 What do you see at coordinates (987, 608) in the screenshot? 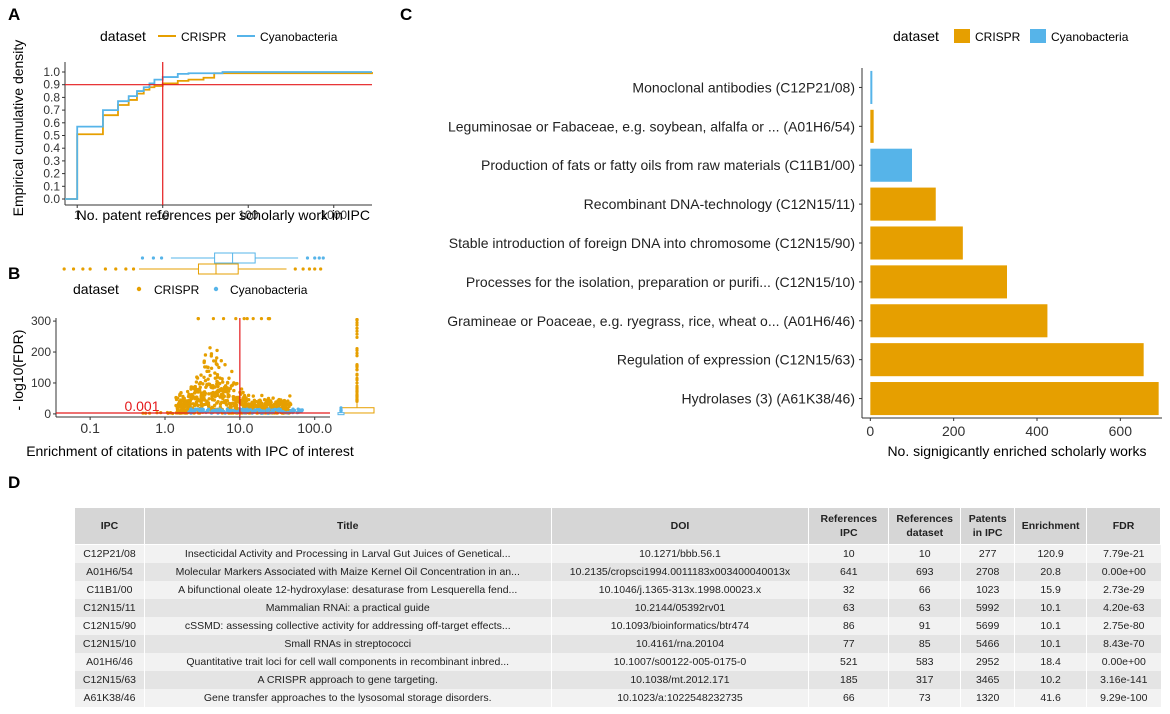
I see `table-cell: 5992` at bounding box center [987, 608].